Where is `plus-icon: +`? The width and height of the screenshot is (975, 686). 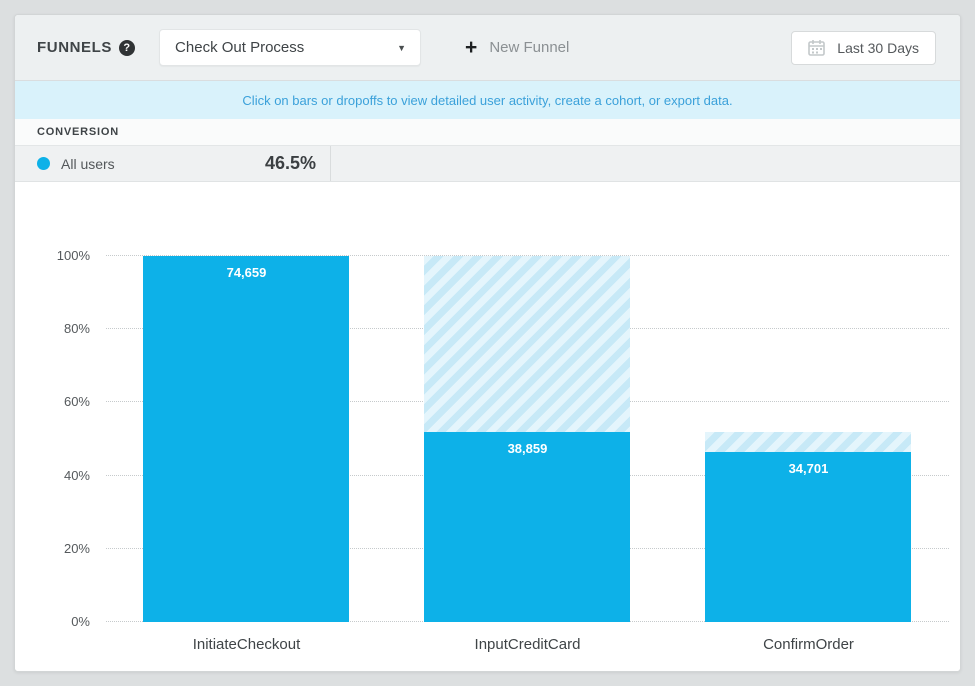
plus-icon: + is located at coordinates (471, 47).